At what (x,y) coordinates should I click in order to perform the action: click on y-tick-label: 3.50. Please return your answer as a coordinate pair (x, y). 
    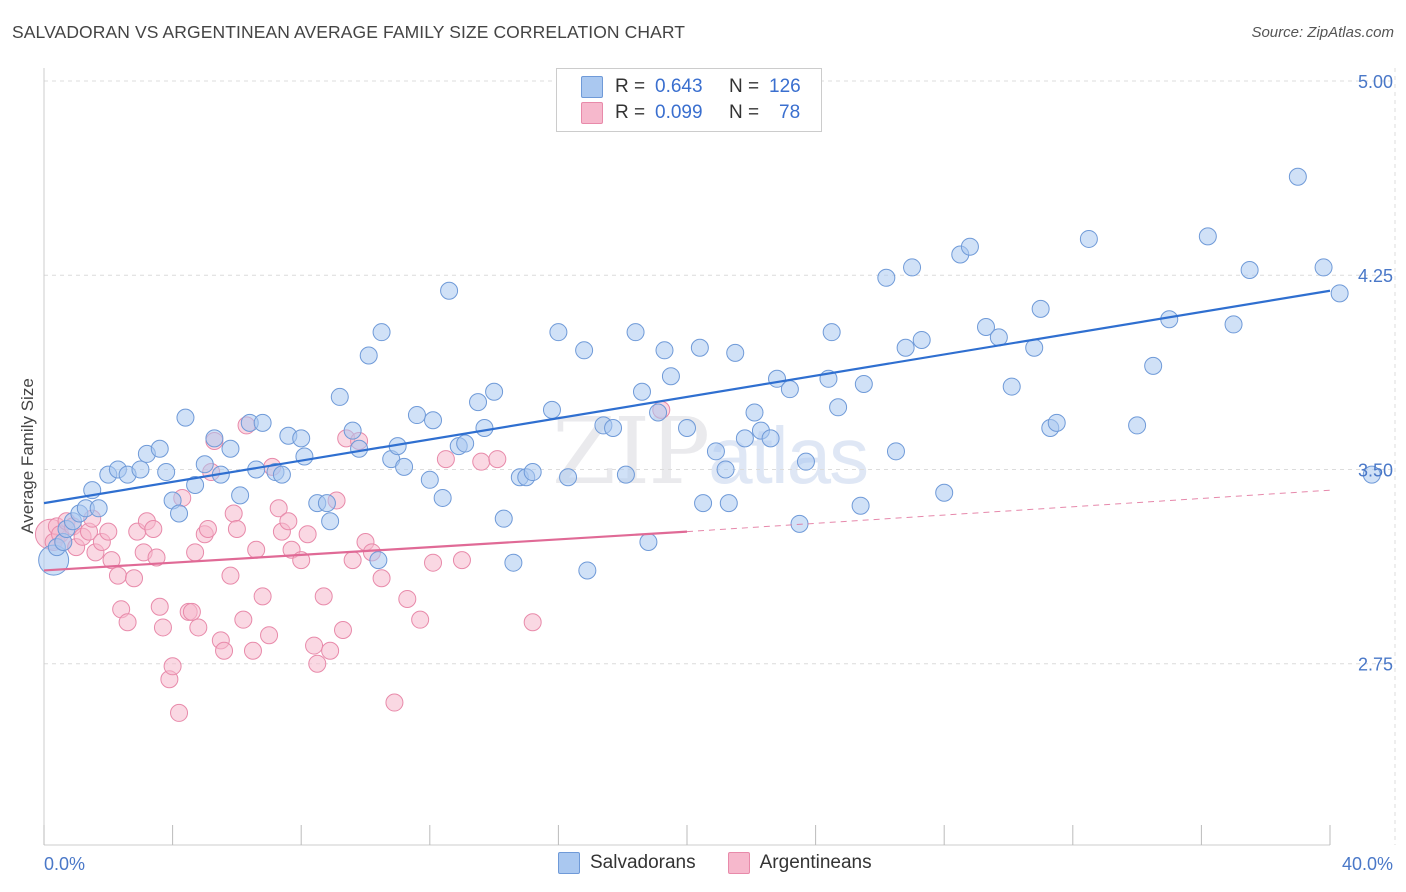
    Looking at the image, I should click on (1375, 470).